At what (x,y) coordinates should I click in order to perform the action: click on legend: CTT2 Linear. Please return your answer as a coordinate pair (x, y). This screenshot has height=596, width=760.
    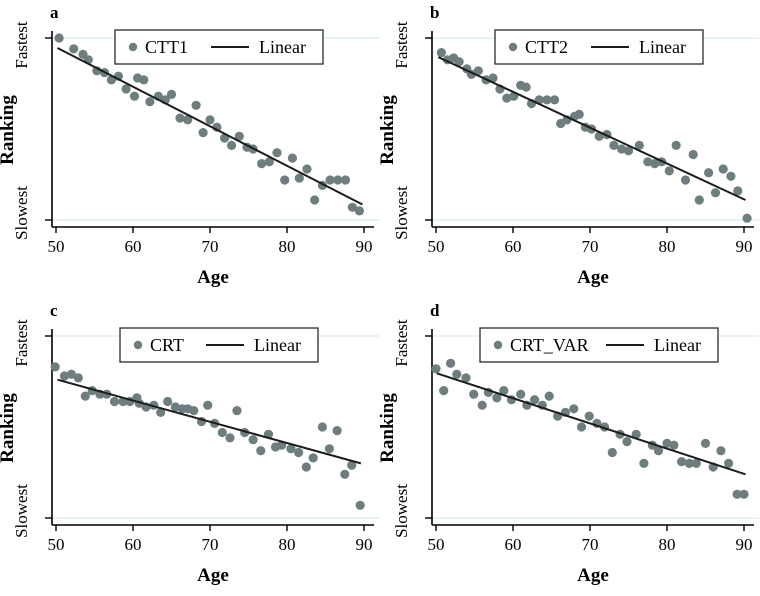
    Looking at the image, I should click on (599, 47).